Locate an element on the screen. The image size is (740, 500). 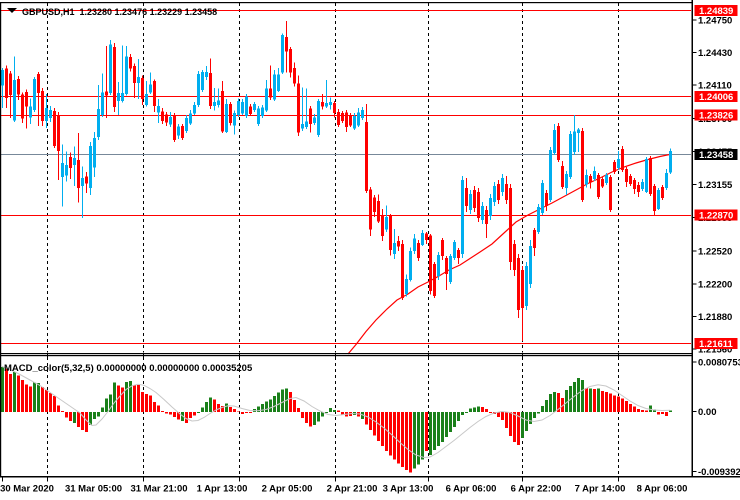
svg-text: 1.22520 is located at coordinates (715, 252).